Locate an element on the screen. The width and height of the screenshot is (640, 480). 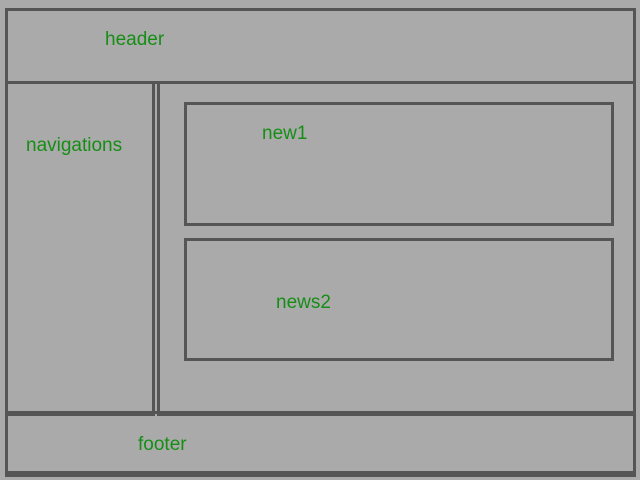
footer-label: footer is located at coordinates (162, 444).